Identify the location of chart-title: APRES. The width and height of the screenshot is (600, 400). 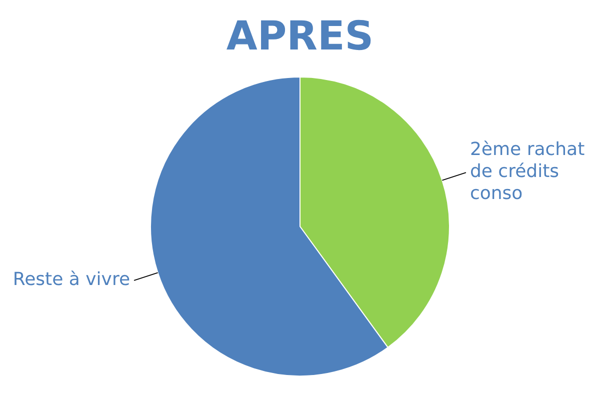
(300, 36).